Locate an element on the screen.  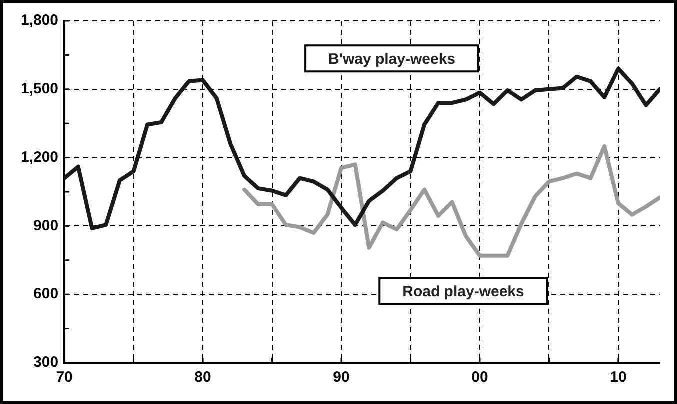
text: B'way play-weeks is located at coordinates (392, 59).